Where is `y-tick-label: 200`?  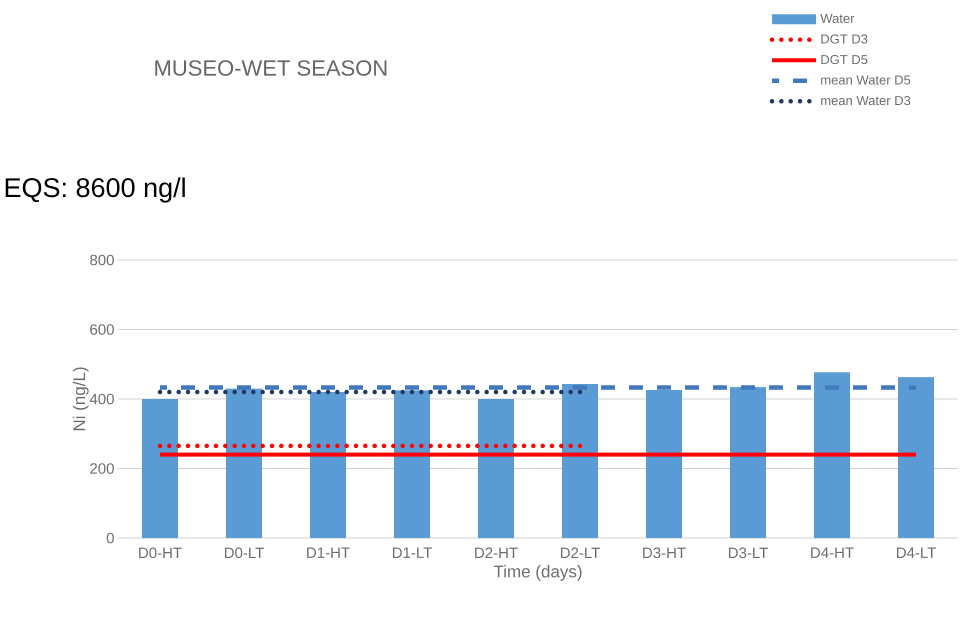
y-tick-label: 200 is located at coordinates (102, 468).